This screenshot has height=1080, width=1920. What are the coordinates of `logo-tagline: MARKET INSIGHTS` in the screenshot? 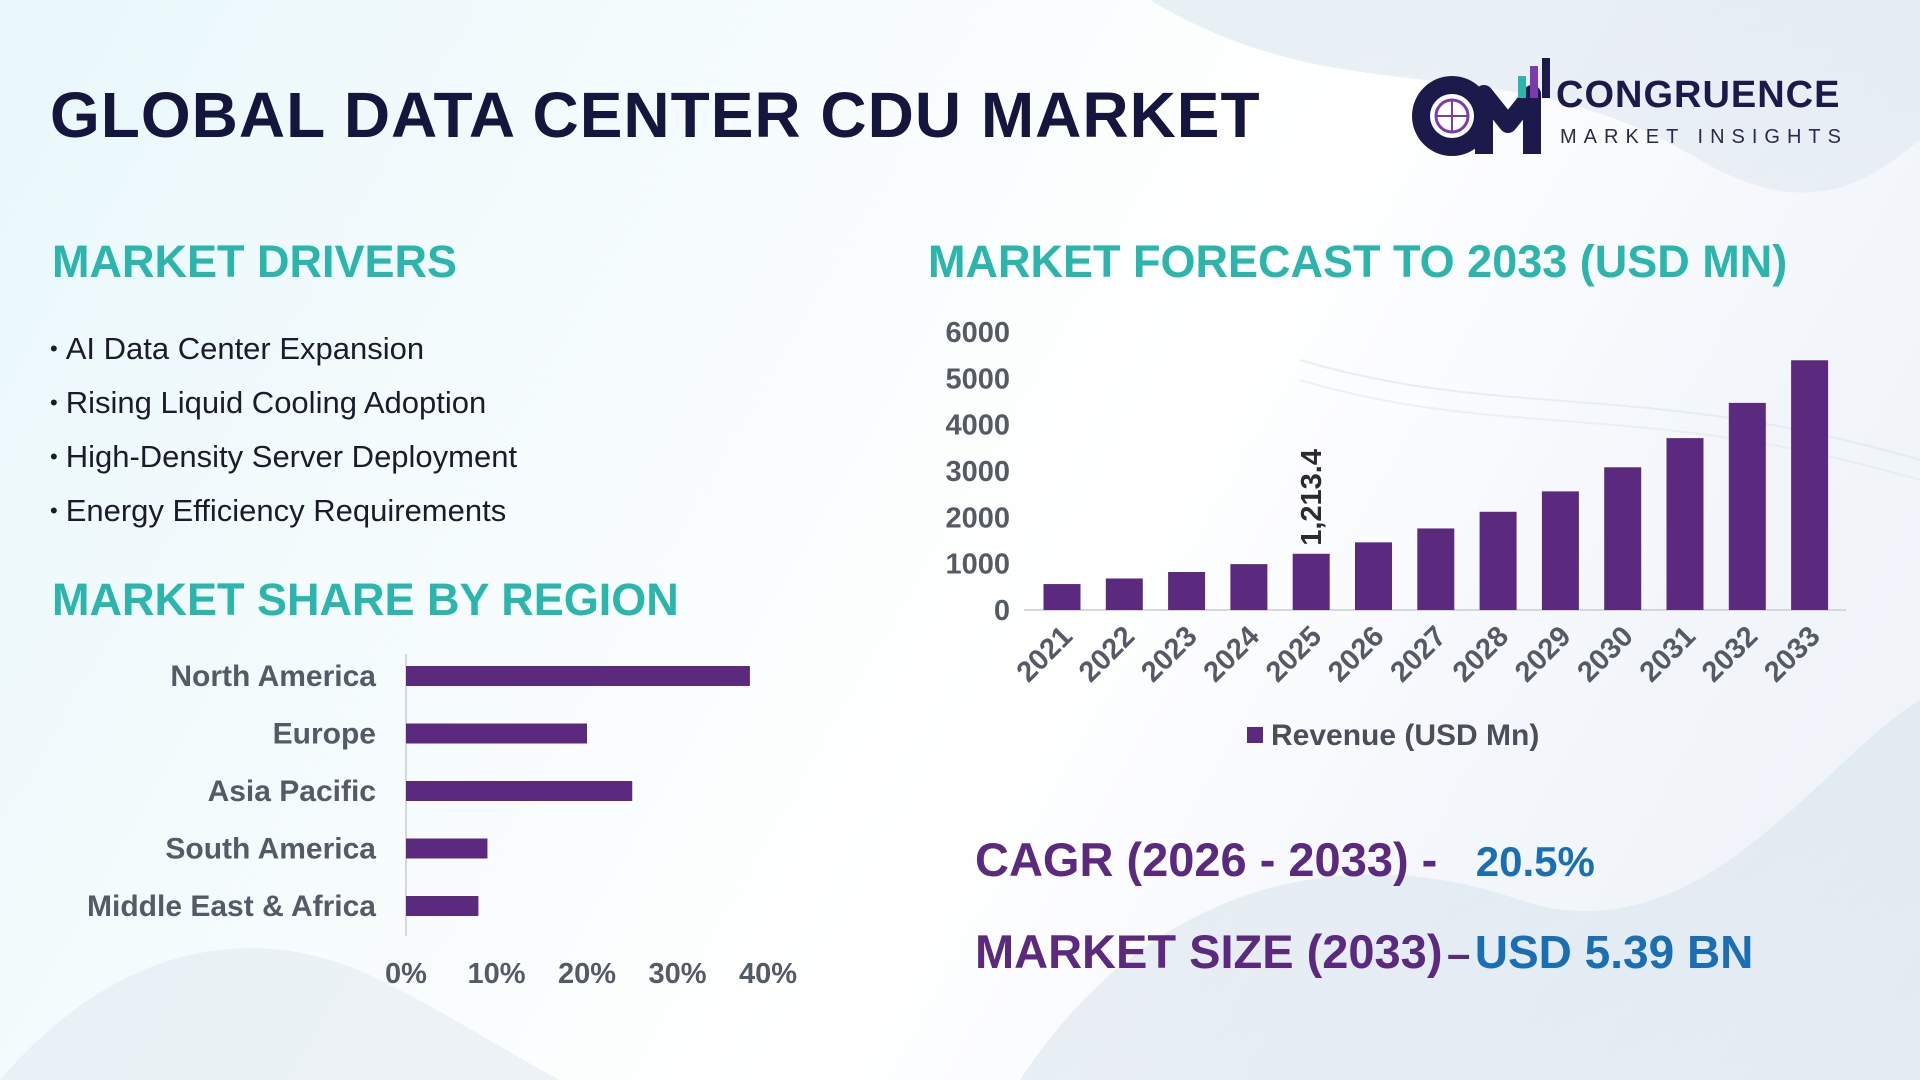 It's located at (1704, 137).